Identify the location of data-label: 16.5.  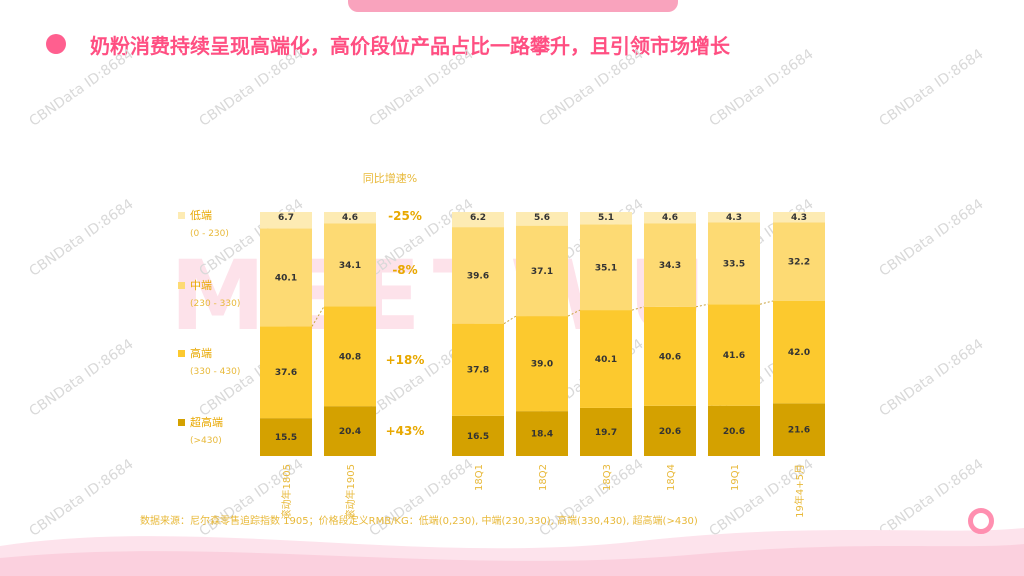
(478, 437).